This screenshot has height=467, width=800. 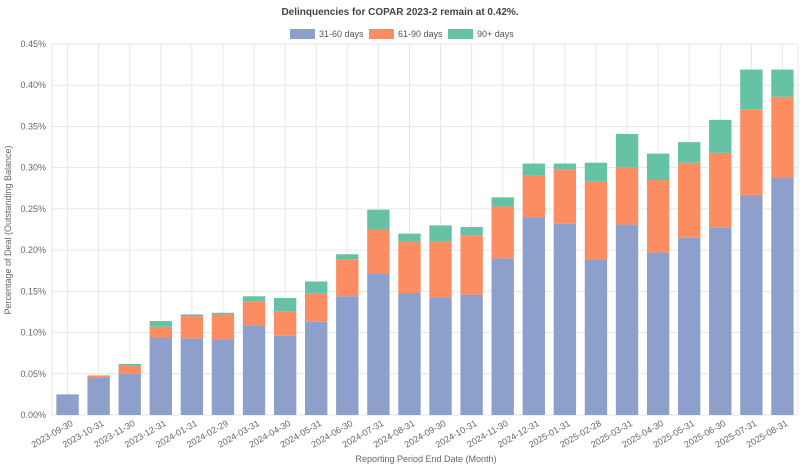 I want to click on y-tick-label: 0.35%, so click(x=33, y=126).